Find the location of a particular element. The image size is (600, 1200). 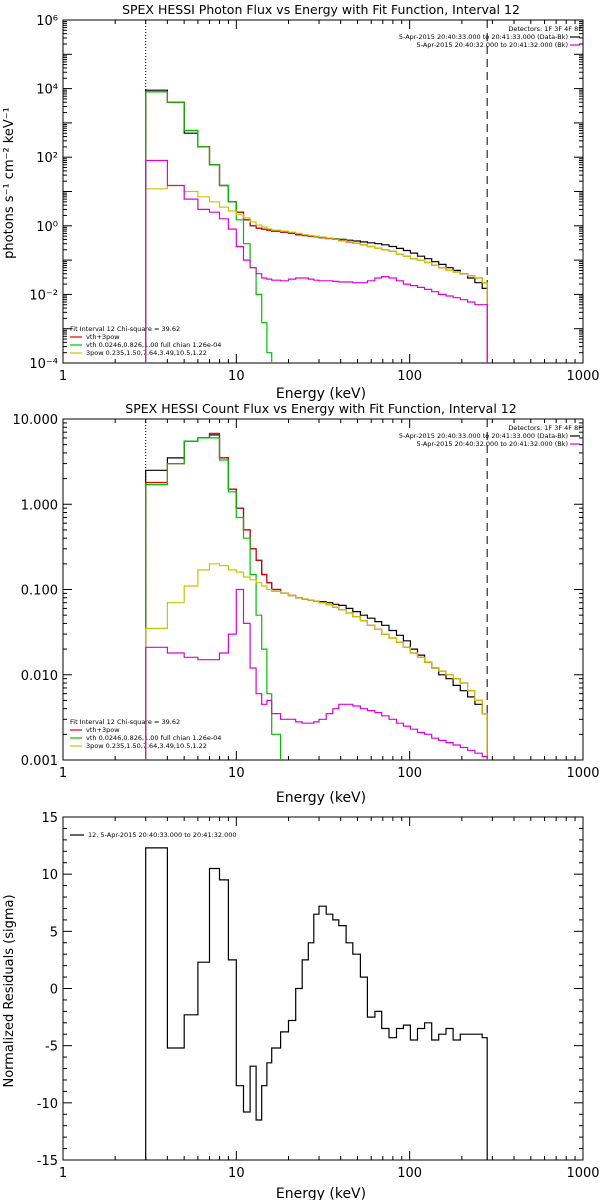

count-legend-detectors: Detectors: 1F 3F 4F 8F is located at coordinates (545, 428).